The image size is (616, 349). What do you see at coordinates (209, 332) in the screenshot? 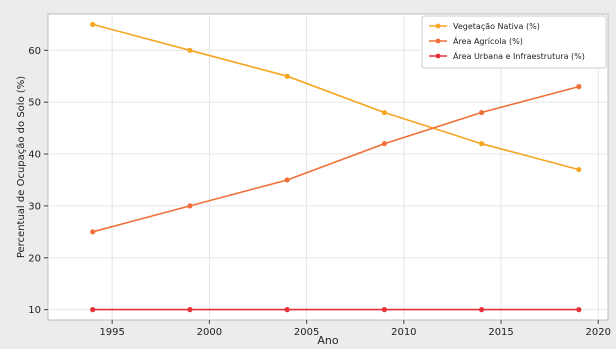
I see `x-tick-label: 2000` at bounding box center [209, 332].